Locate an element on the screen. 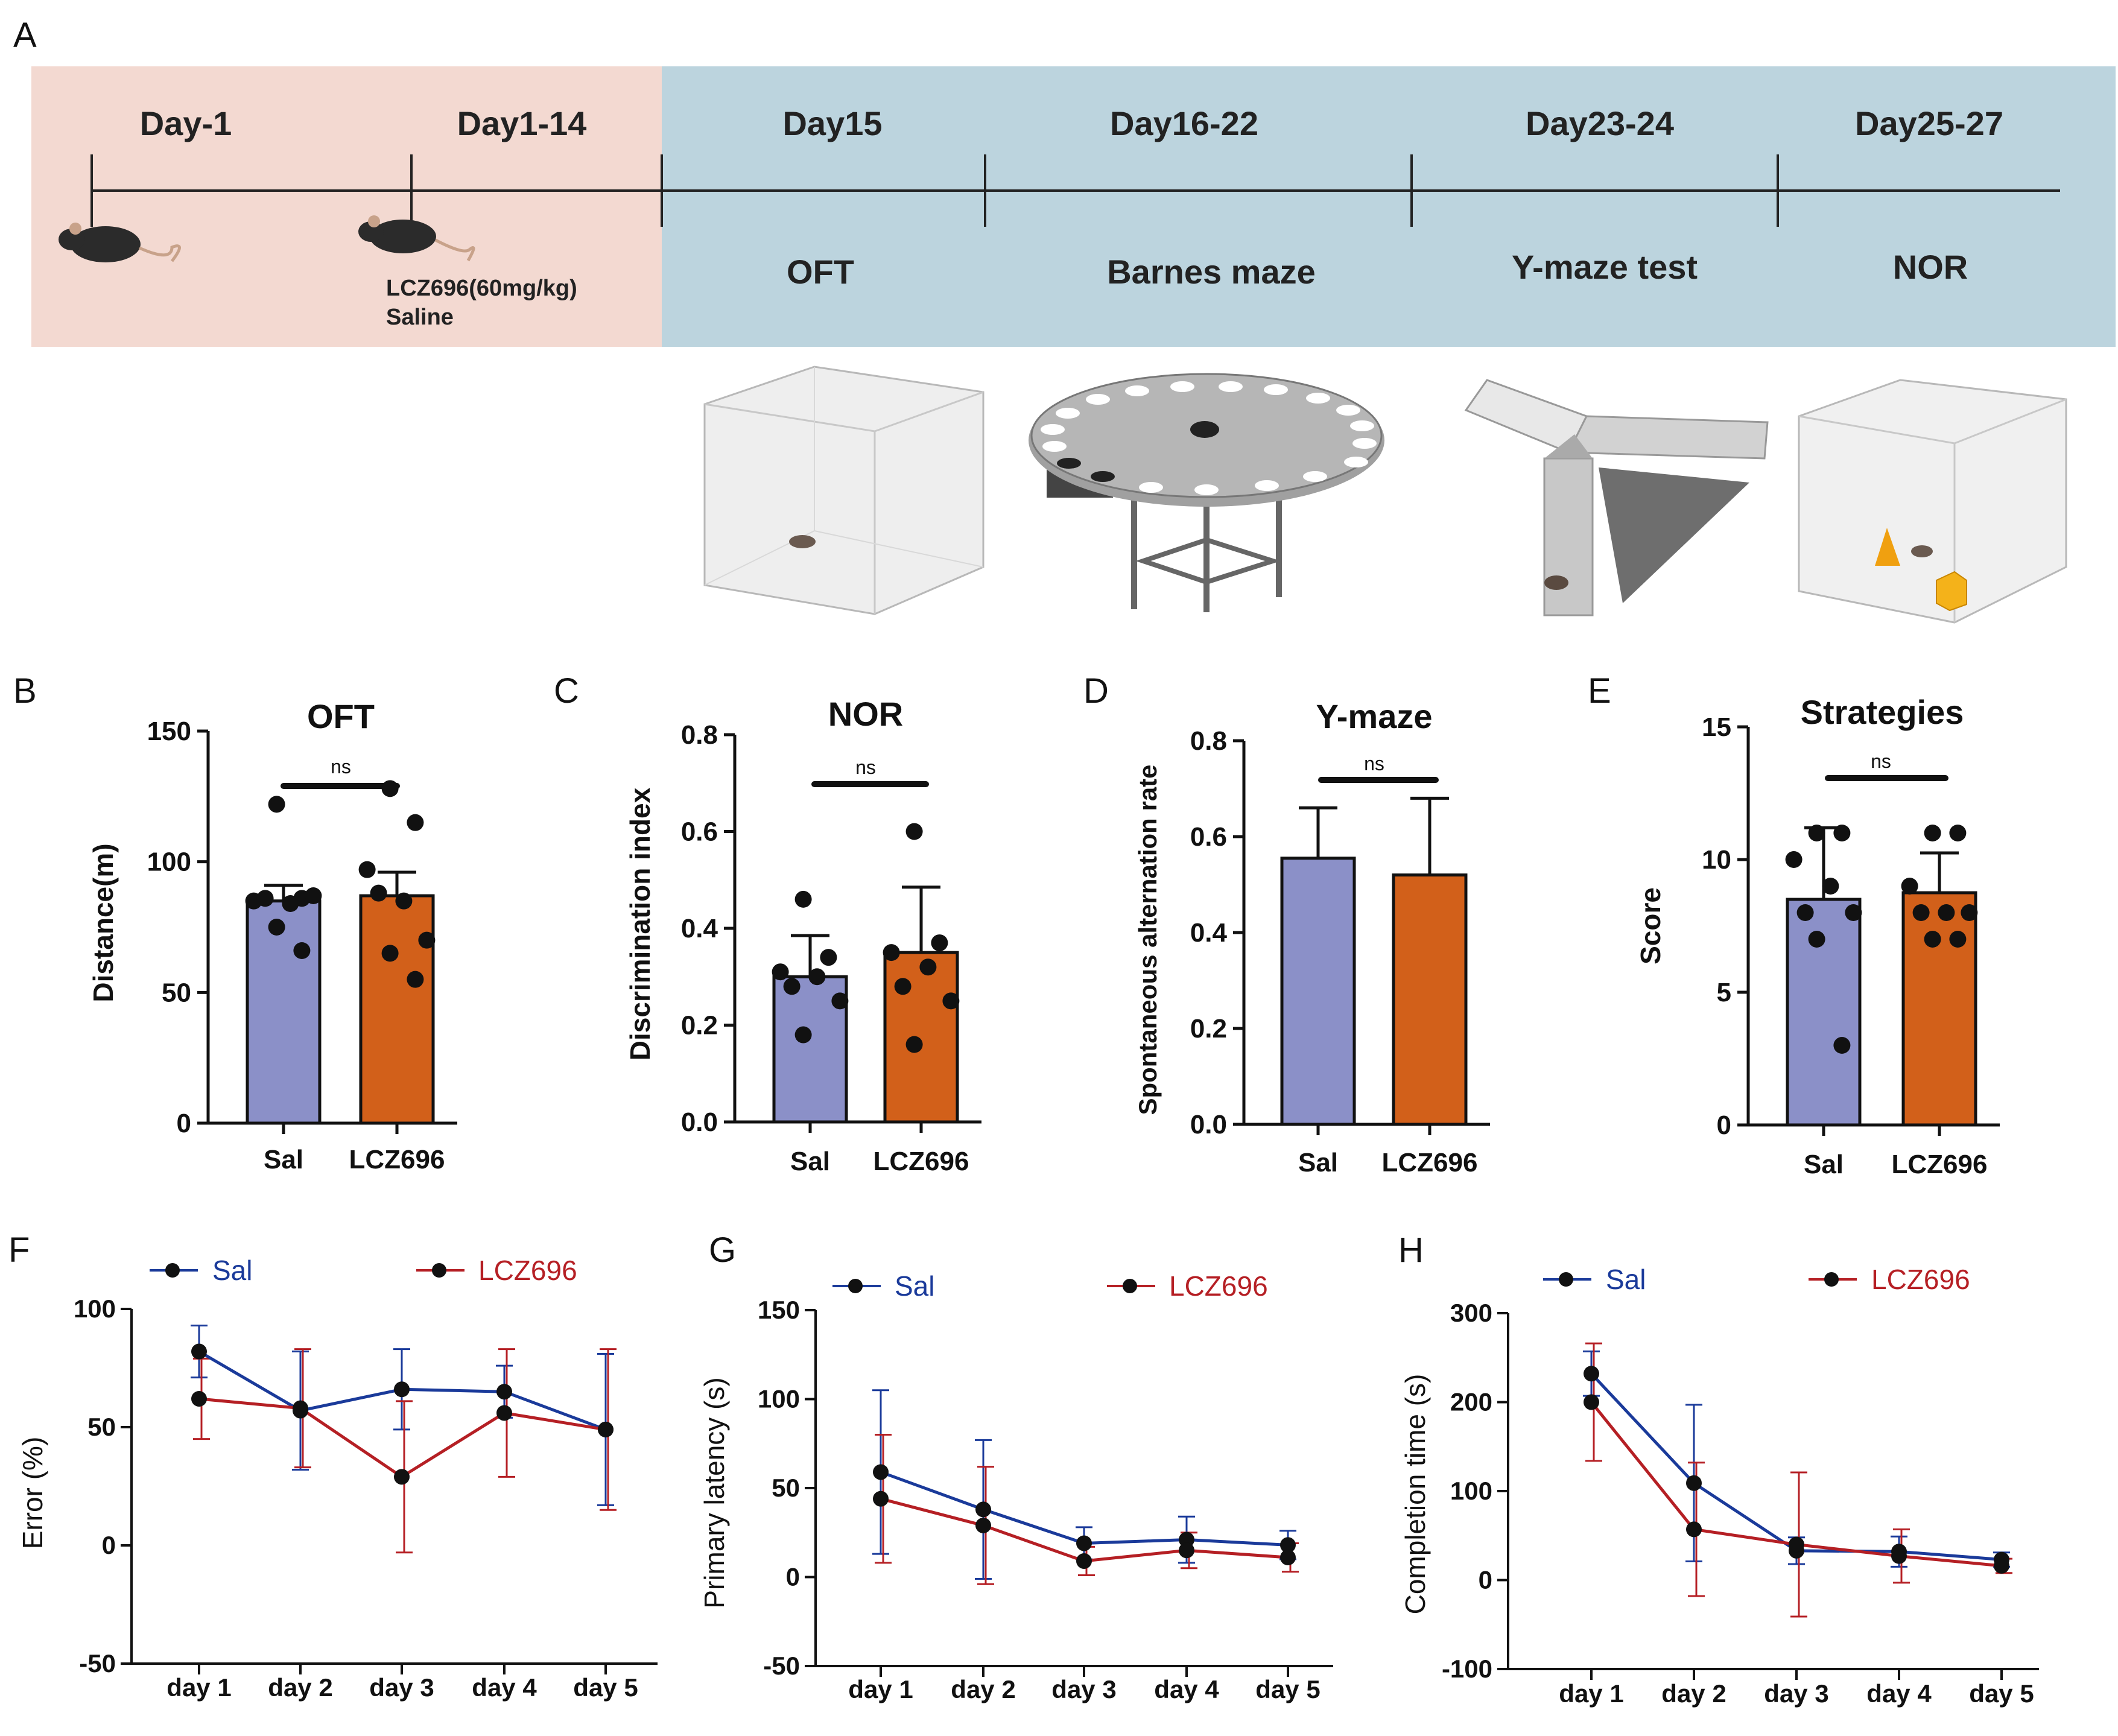  nor-box-icon is located at coordinates (1933, 501).